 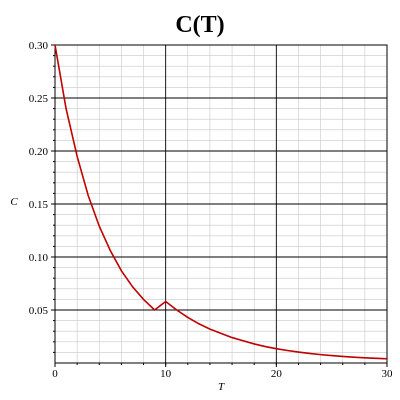 What do you see at coordinates (166, 374) in the screenshot?
I see `x-tick-label: 10` at bounding box center [166, 374].